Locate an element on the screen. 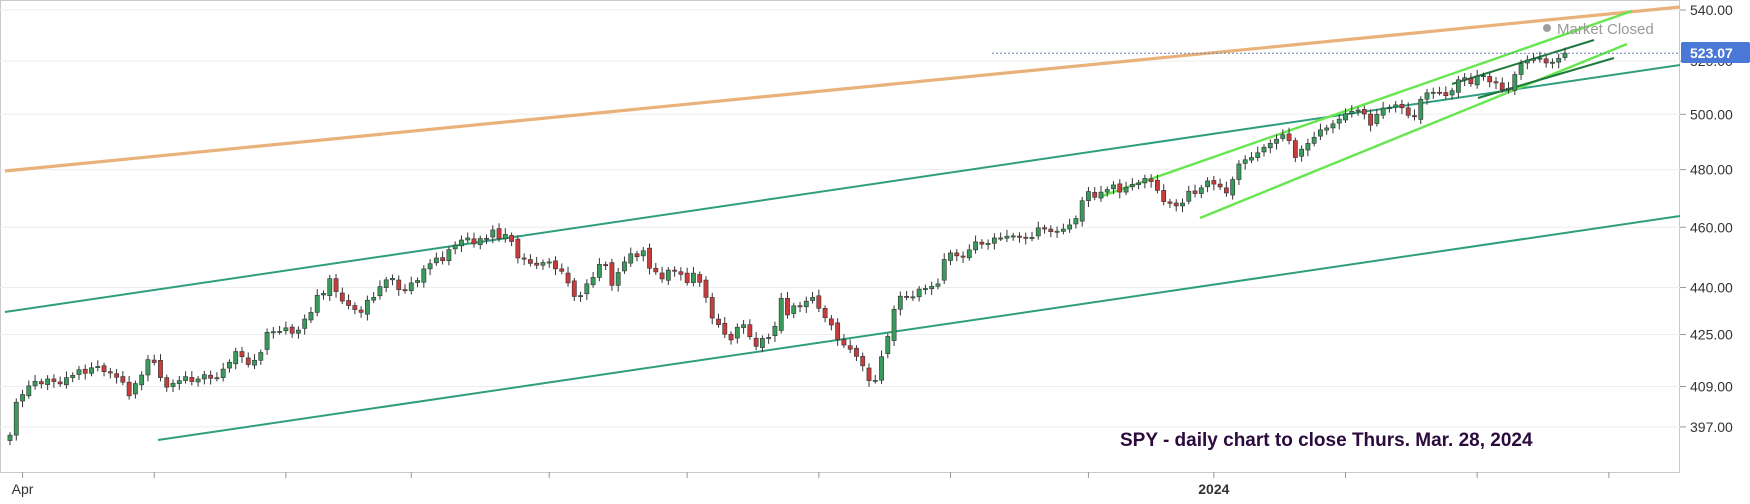 Image resolution: width=1750 pixels, height=504 pixels. wedge-upper-light-line is located at coordinates (1367, 103).